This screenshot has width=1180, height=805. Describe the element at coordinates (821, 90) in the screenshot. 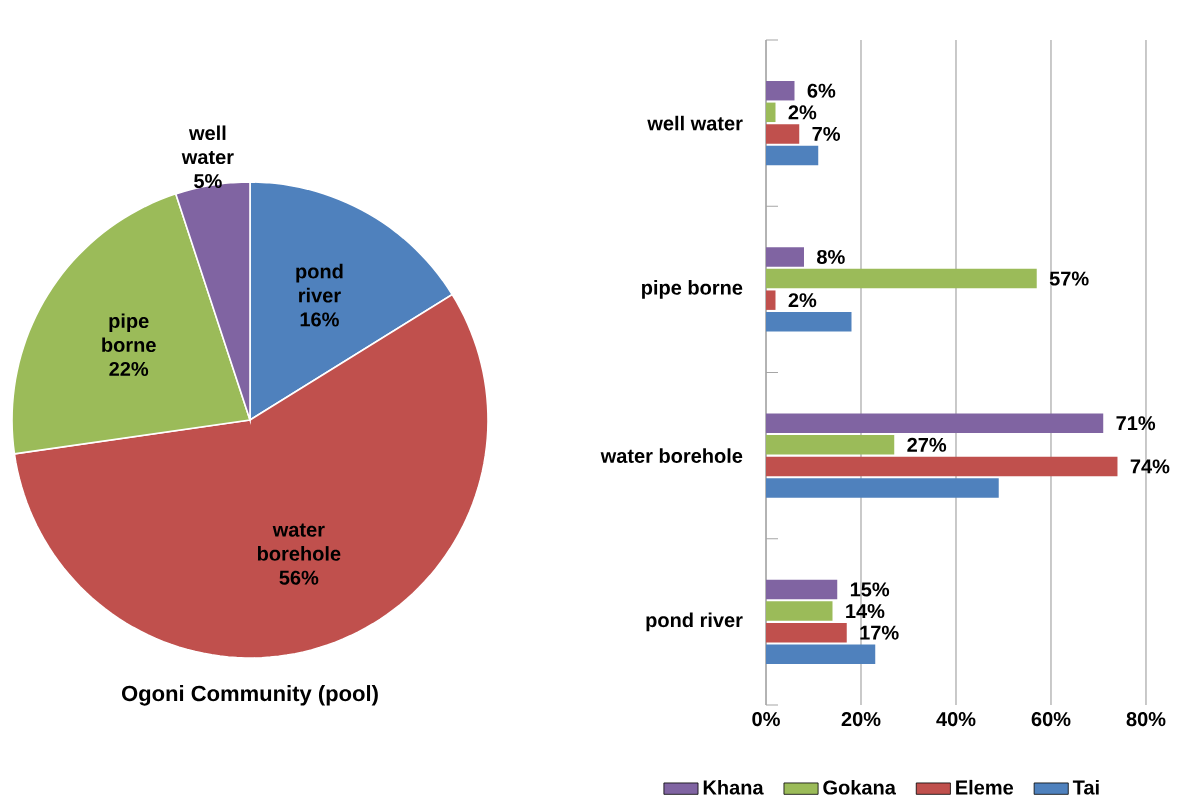

I see `data-label: 6%` at that location.